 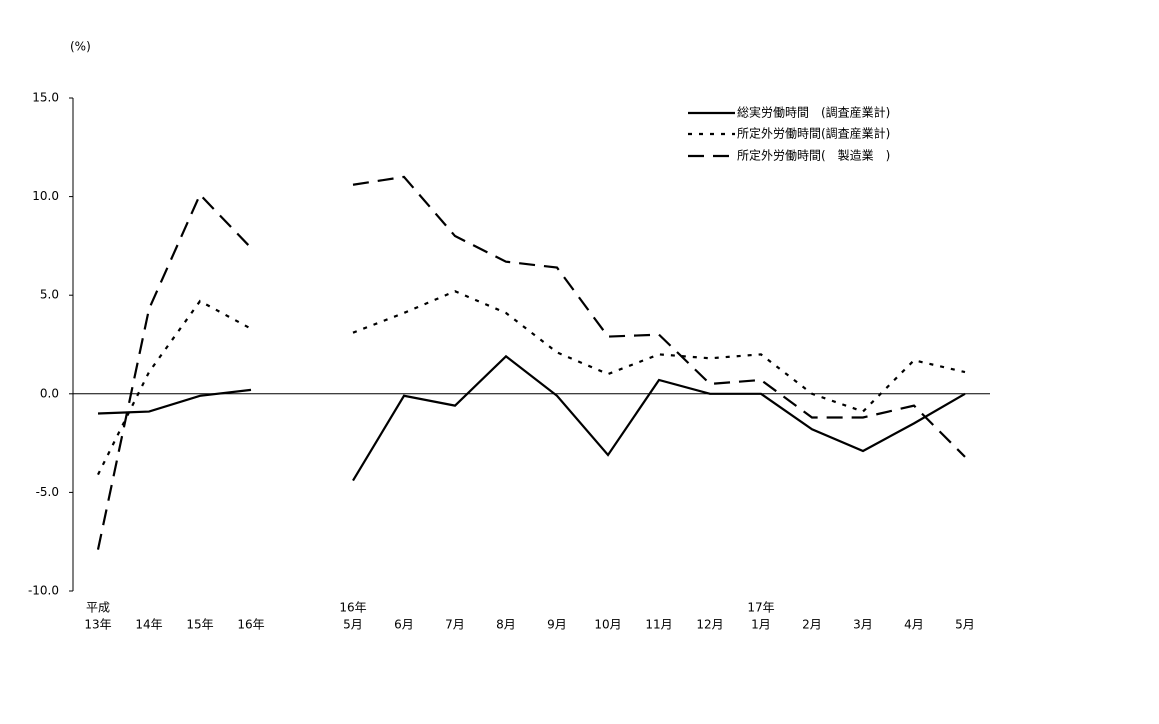 What do you see at coordinates (80, 47) in the screenshot?
I see `y-unit: (%)` at bounding box center [80, 47].